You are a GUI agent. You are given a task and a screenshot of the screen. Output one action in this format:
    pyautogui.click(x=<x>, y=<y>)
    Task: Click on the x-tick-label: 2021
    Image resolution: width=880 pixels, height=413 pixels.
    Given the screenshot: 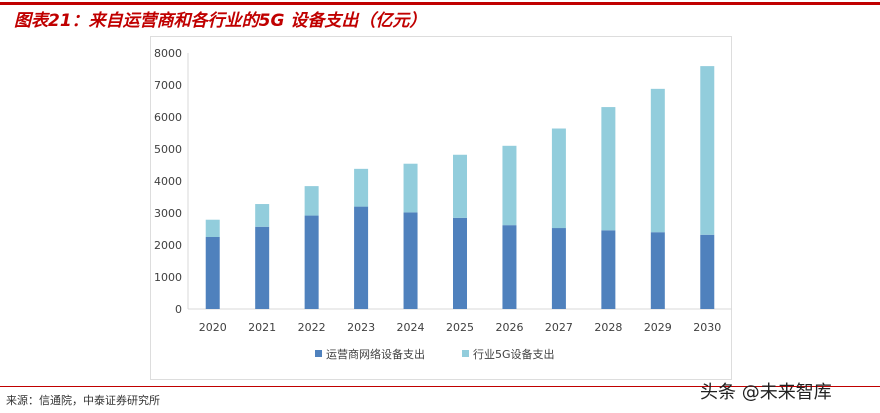 What is the action you would take?
    pyautogui.click(x=262, y=327)
    